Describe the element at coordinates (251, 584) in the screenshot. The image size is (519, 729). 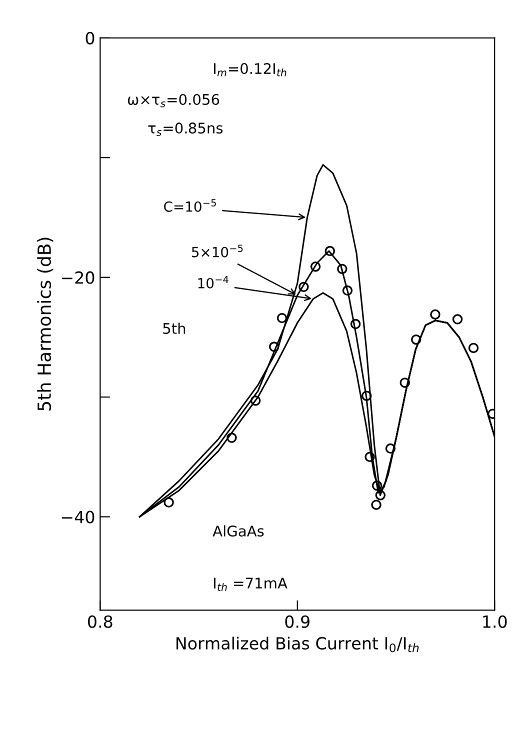
I see `annotation: I$_{th}$ =71mA` at that location.